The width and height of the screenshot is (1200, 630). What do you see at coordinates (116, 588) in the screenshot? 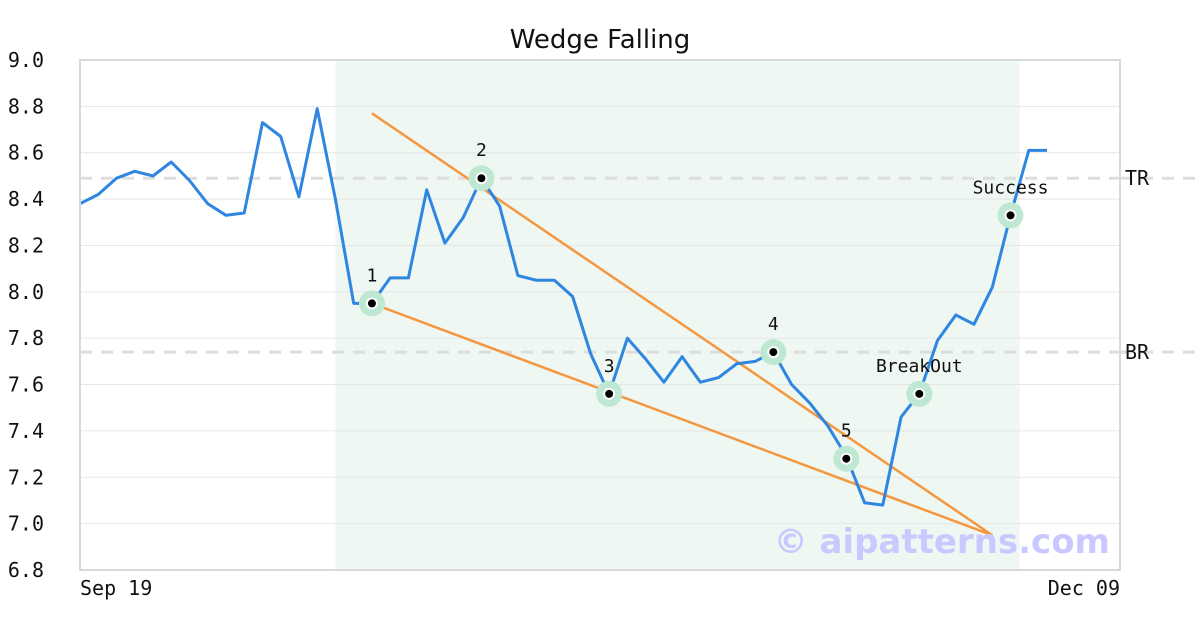
I see `x-tick-label: Sep 19` at bounding box center [116, 588].